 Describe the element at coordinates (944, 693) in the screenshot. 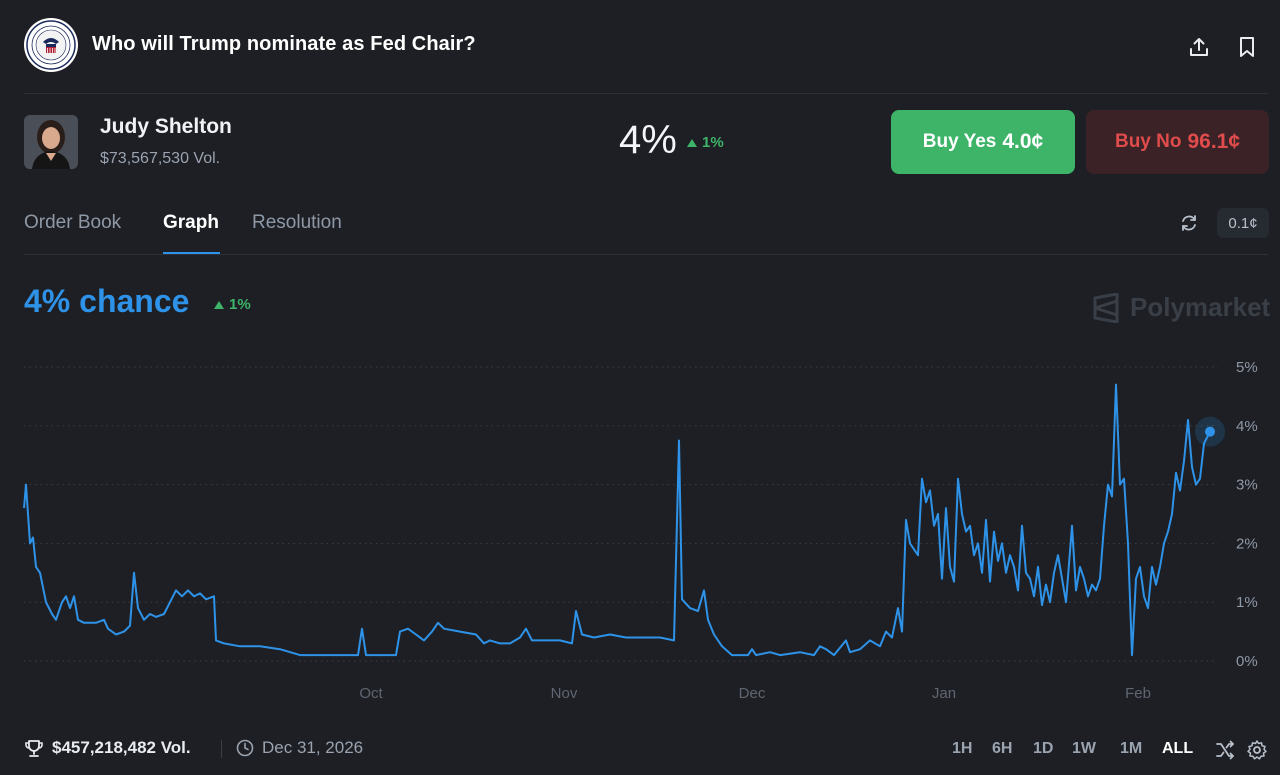

I see `x-tick-label: Jan` at that location.